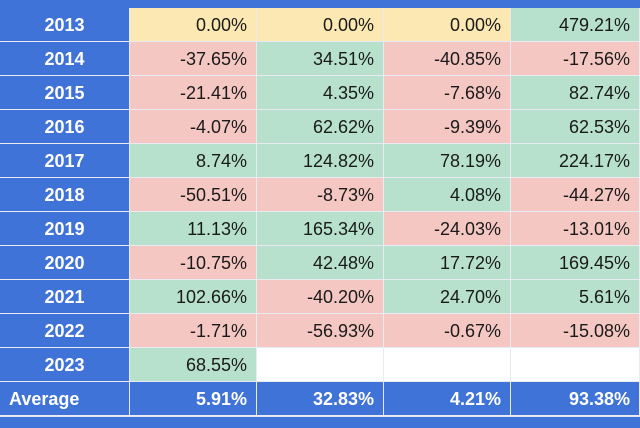 The height and width of the screenshot is (428, 640). Describe the element at coordinates (447, 127) in the screenshot. I see `value-cell: -9.39%` at that location.